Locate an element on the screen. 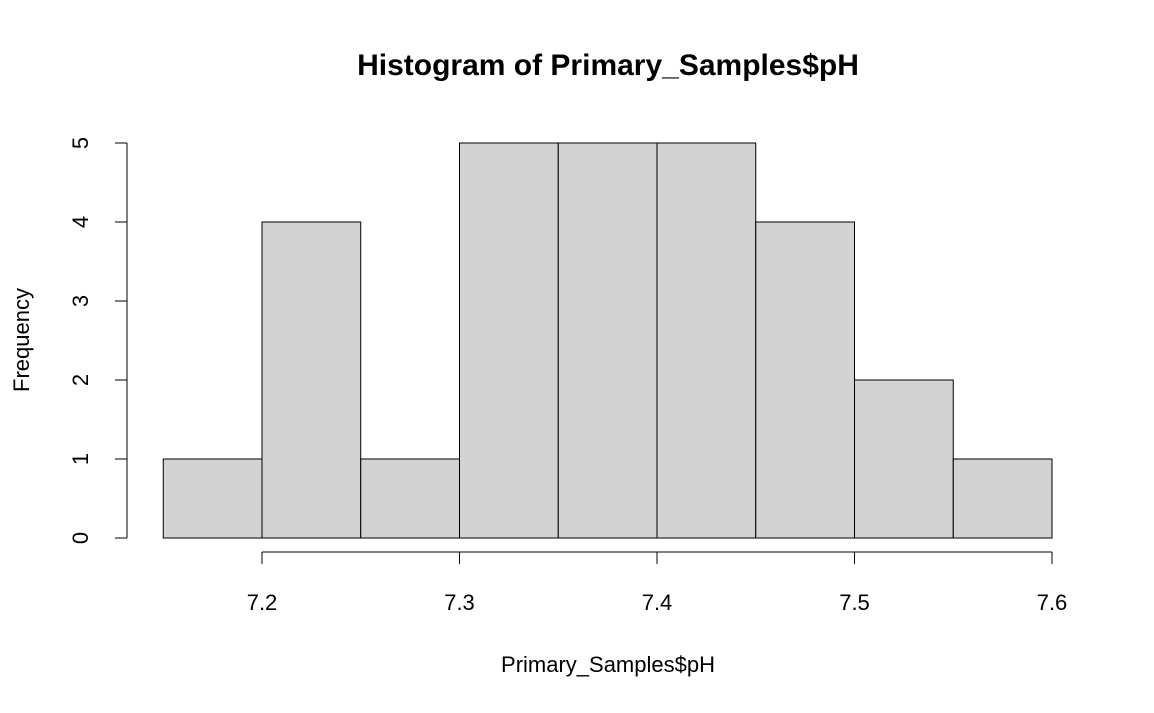 This screenshot has width=1154, height=713. y-axis-label: Frequency is located at coordinates (21, 340).